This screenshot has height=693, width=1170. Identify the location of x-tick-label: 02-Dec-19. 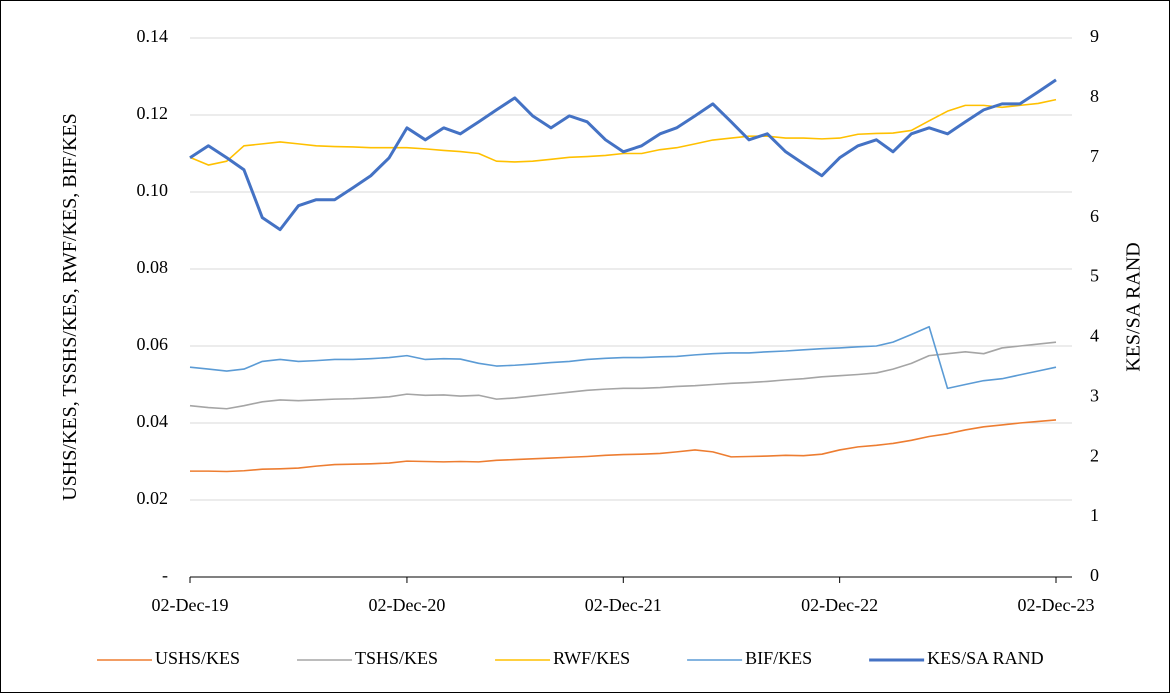
(190, 605).